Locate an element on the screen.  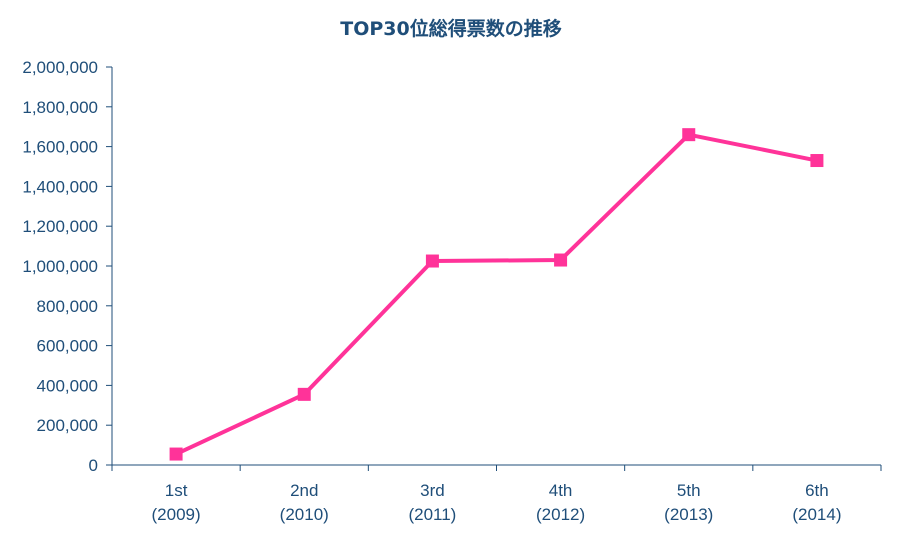
y-tick-label: 600,000 is located at coordinates (67, 346).